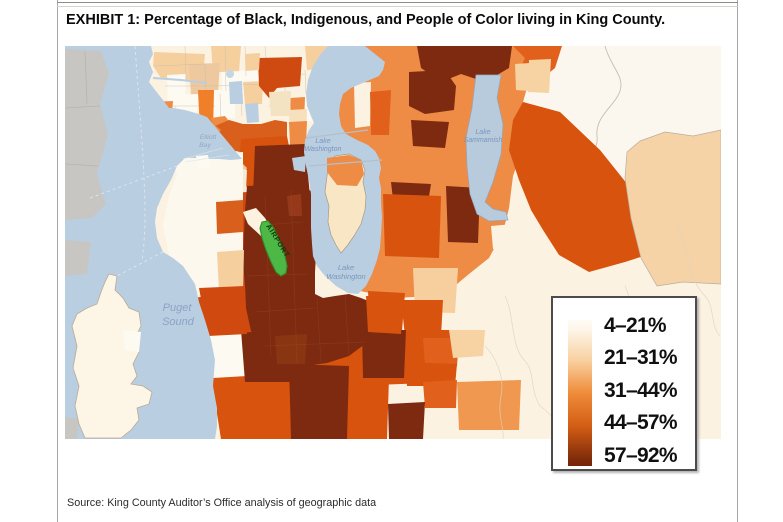 The image size is (783, 522). Describe the element at coordinates (178, 322) in the screenshot. I see `svg-text: Sound` at that location.